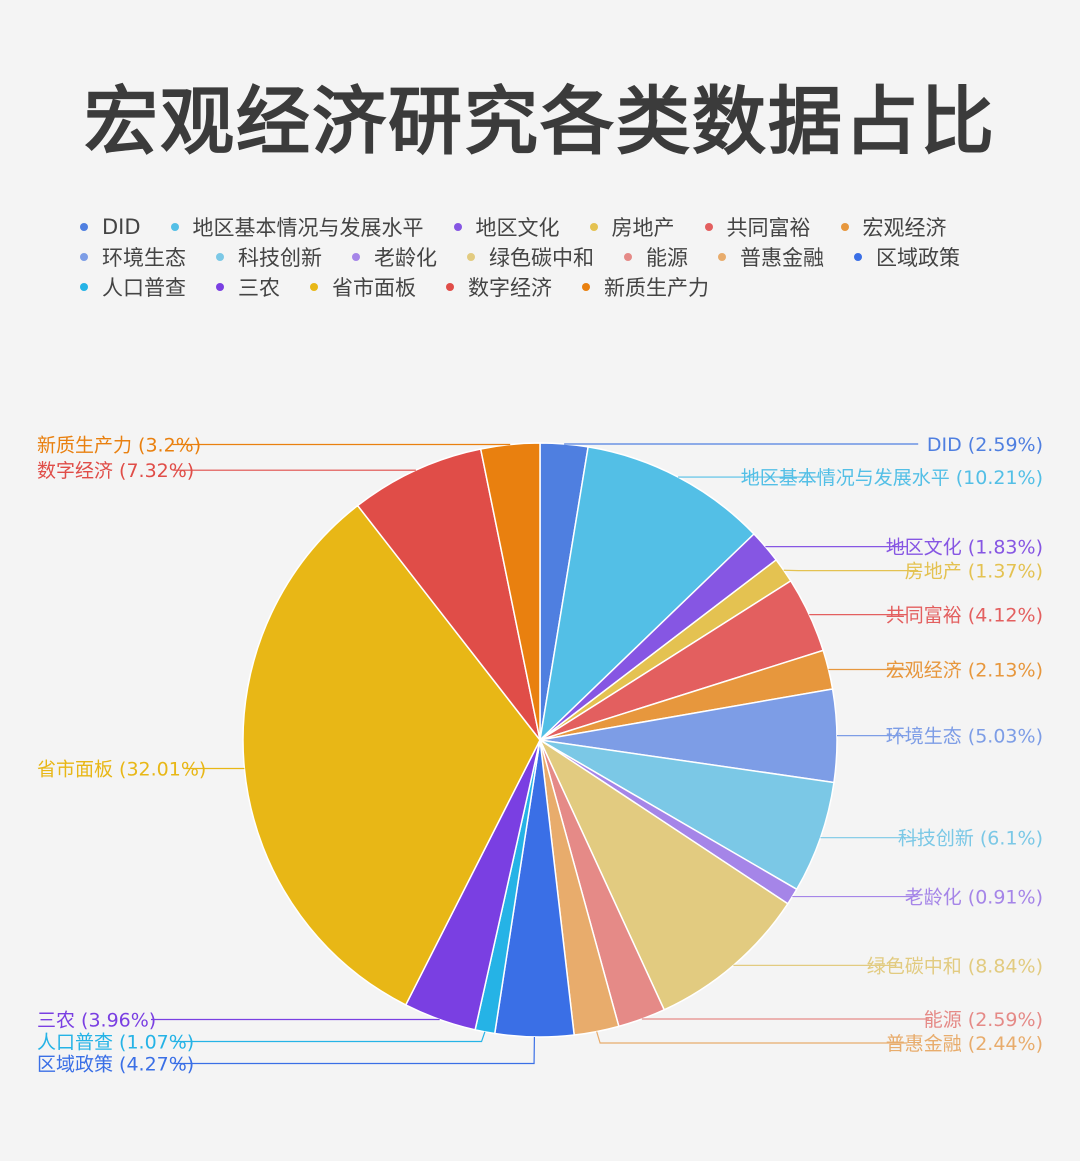 The height and width of the screenshot is (1161, 1080). Describe the element at coordinates (643, 228) in the screenshot. I see `legend-label: 房地产` at that location.